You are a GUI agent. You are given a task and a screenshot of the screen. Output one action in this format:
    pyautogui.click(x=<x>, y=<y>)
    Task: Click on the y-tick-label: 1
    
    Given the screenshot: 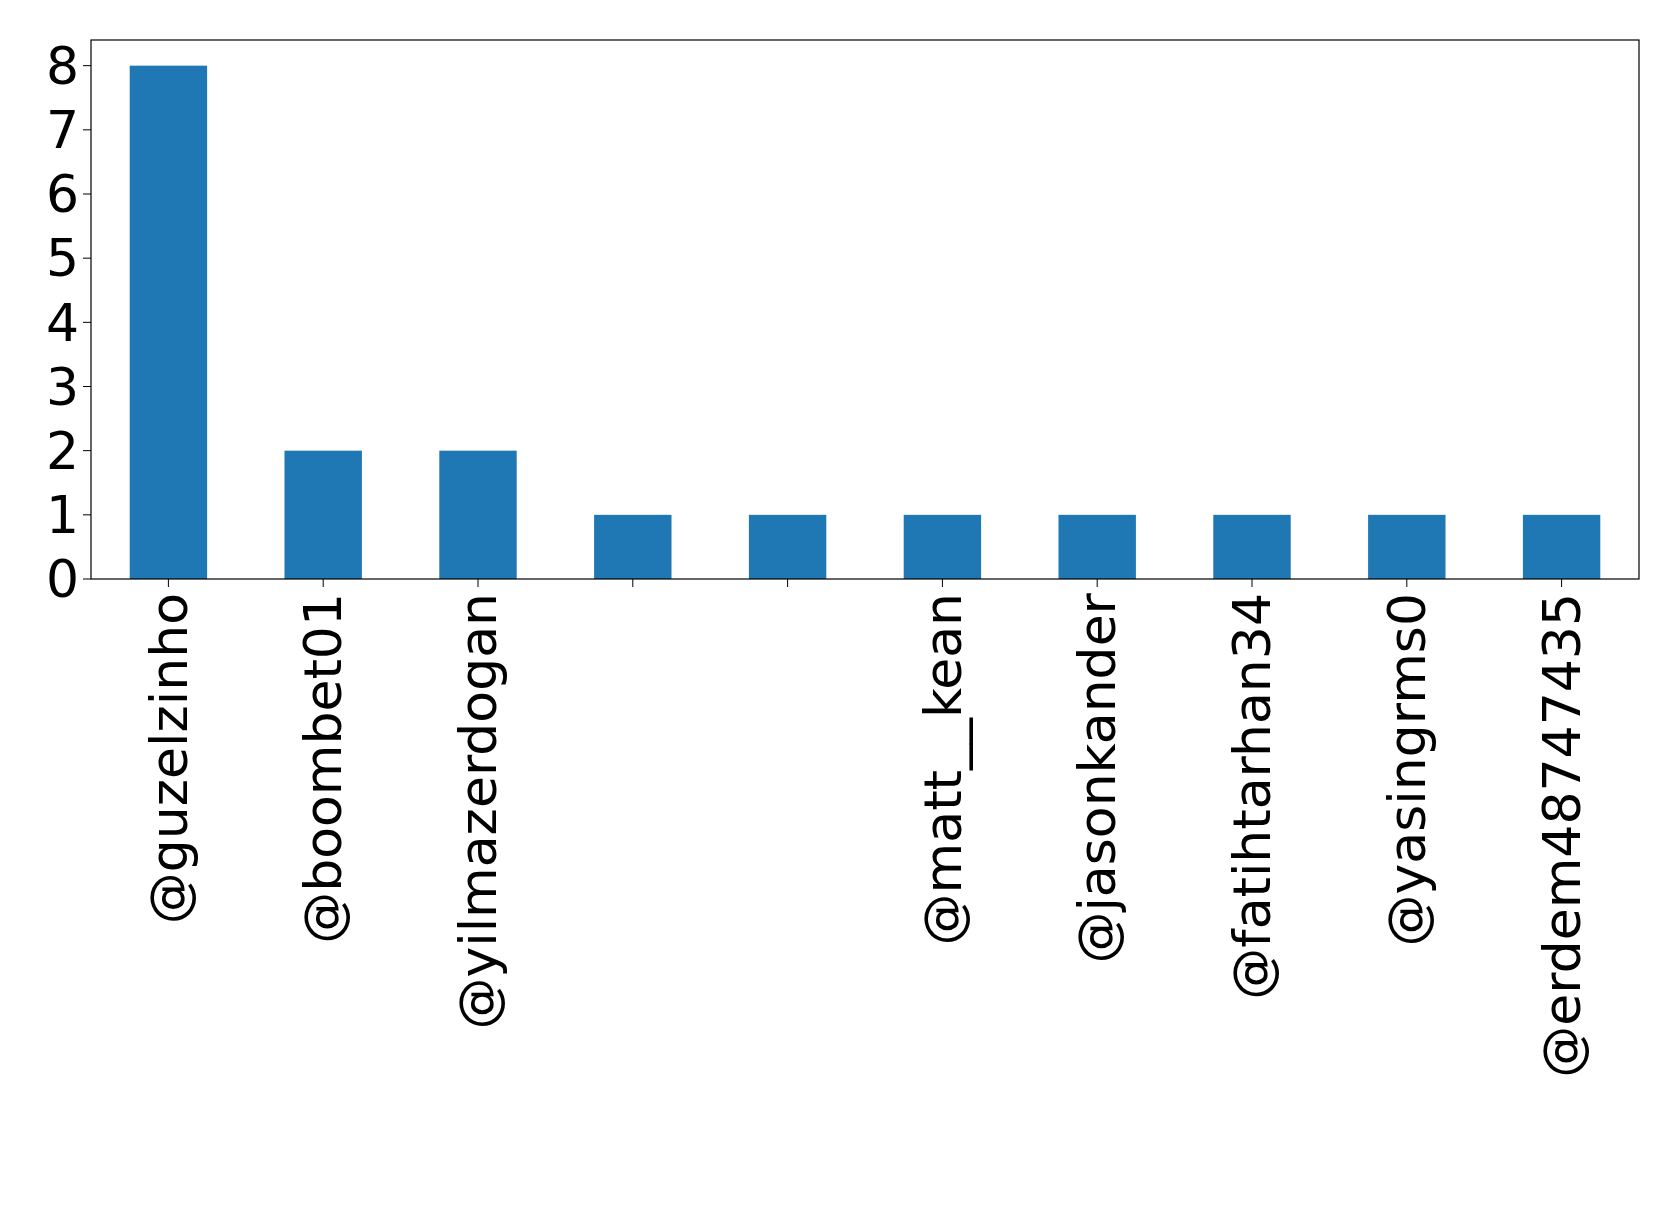 What is the action you would take?
    pyautogui.click(x=62, y=515)
    